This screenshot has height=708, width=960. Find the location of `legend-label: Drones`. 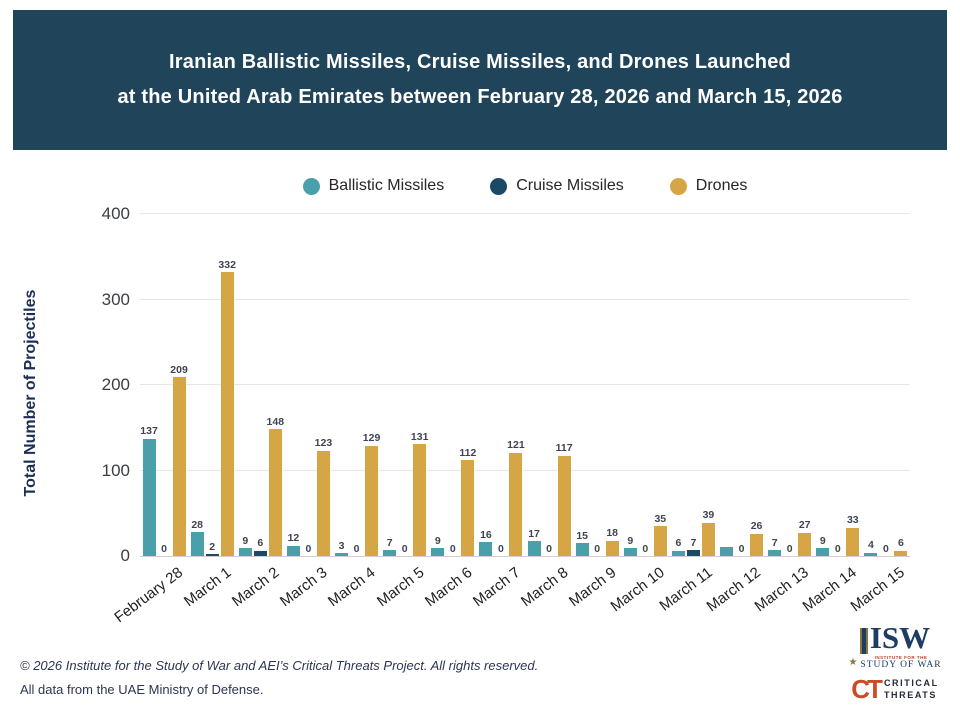

legend-label: Drones is located at coordinates (721, 185).